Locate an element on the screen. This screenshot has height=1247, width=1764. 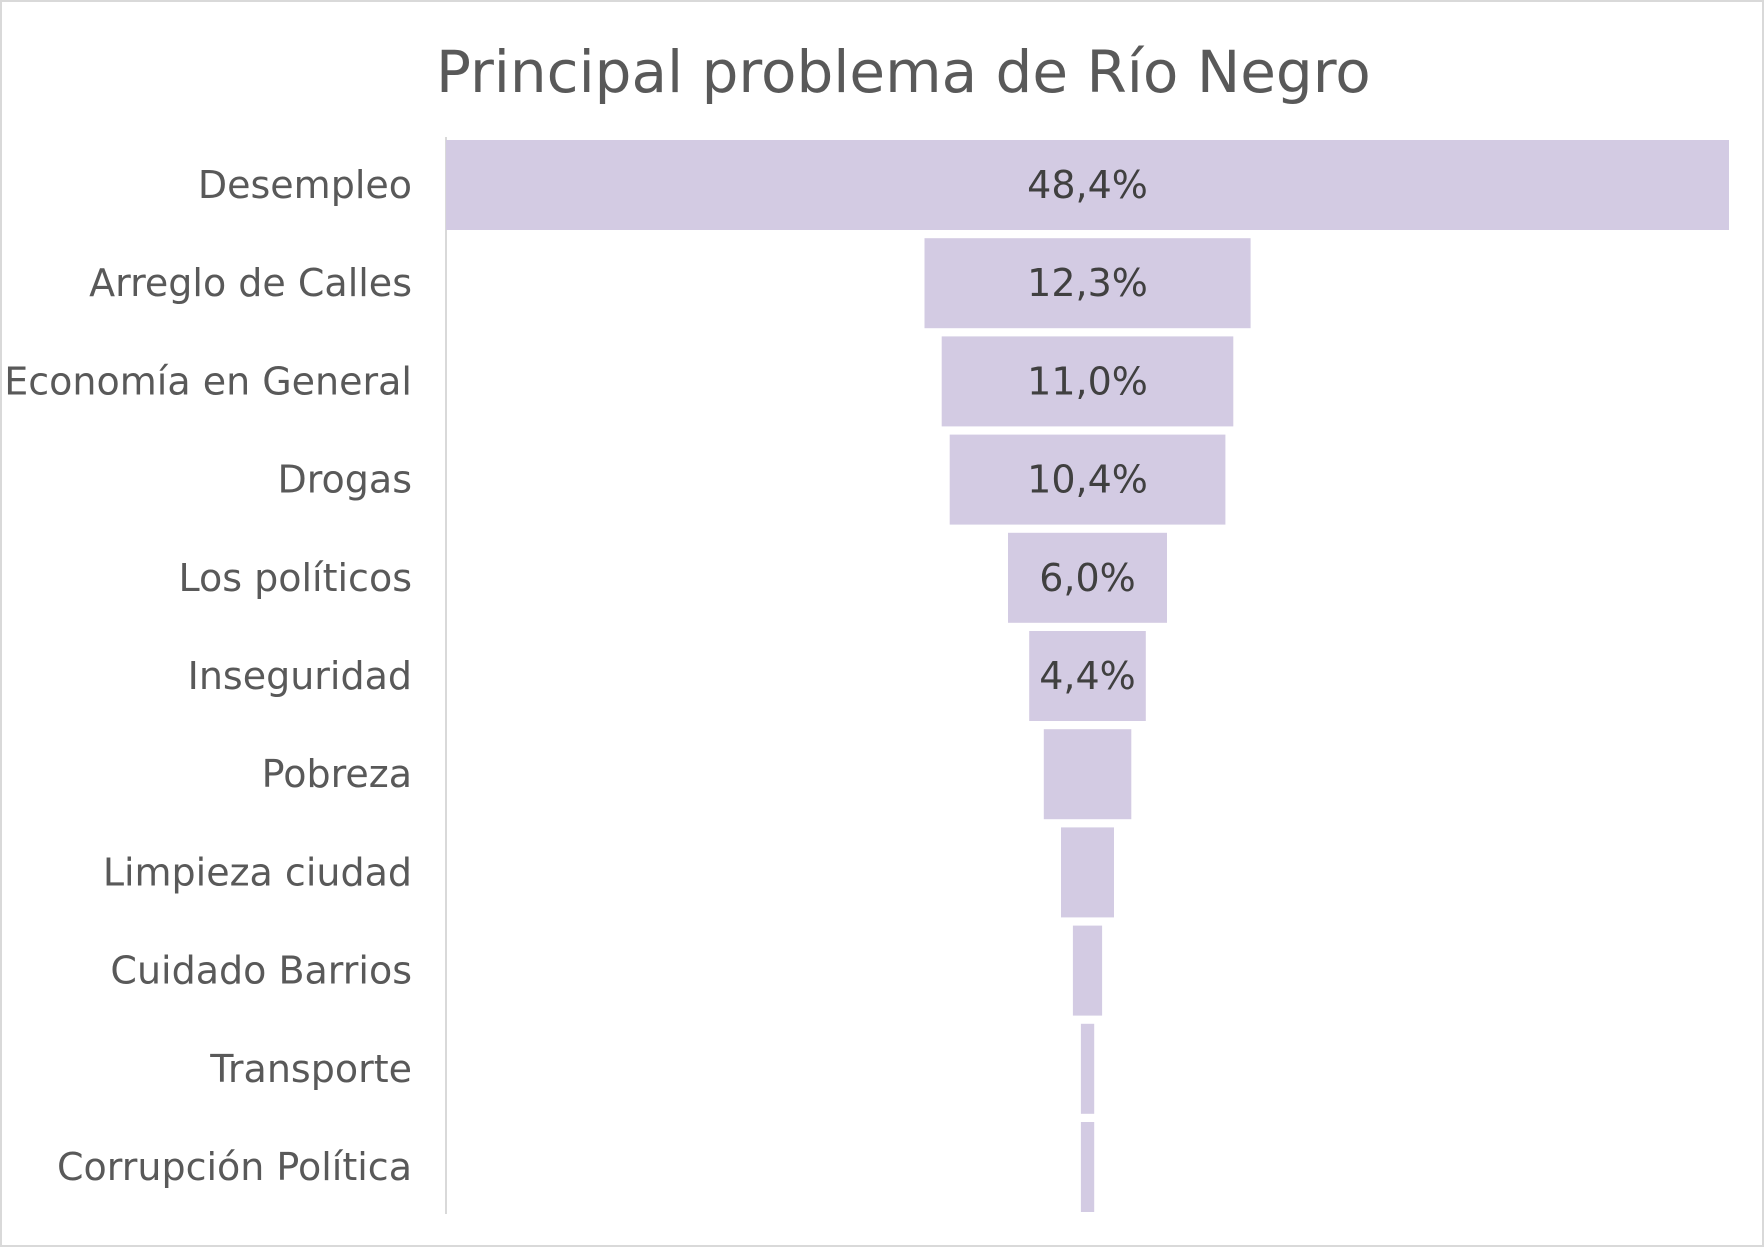
data-label: 48,4% is located at coordinates (1087, 185).